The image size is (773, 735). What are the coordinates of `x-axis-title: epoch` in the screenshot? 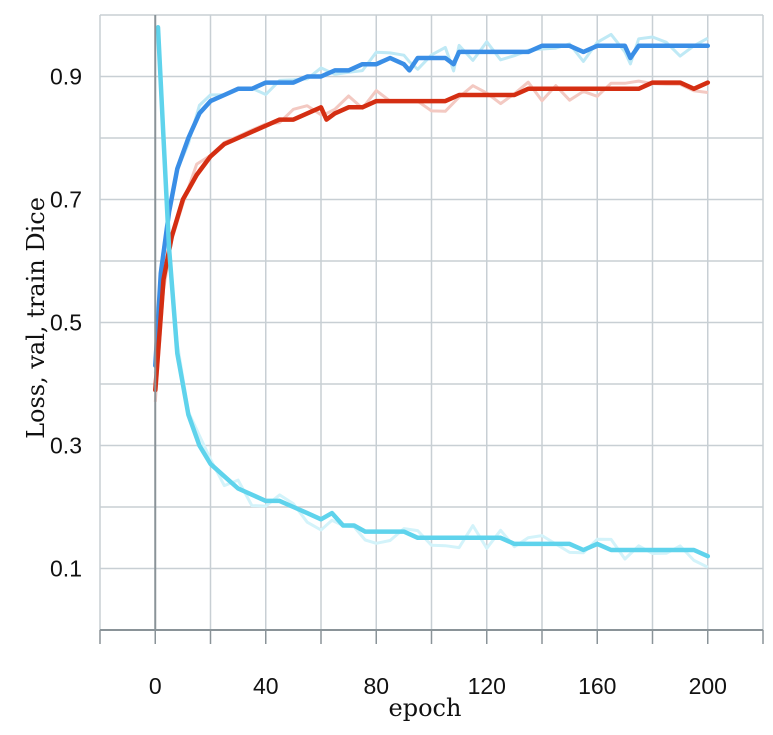 It's located at (425, 708).